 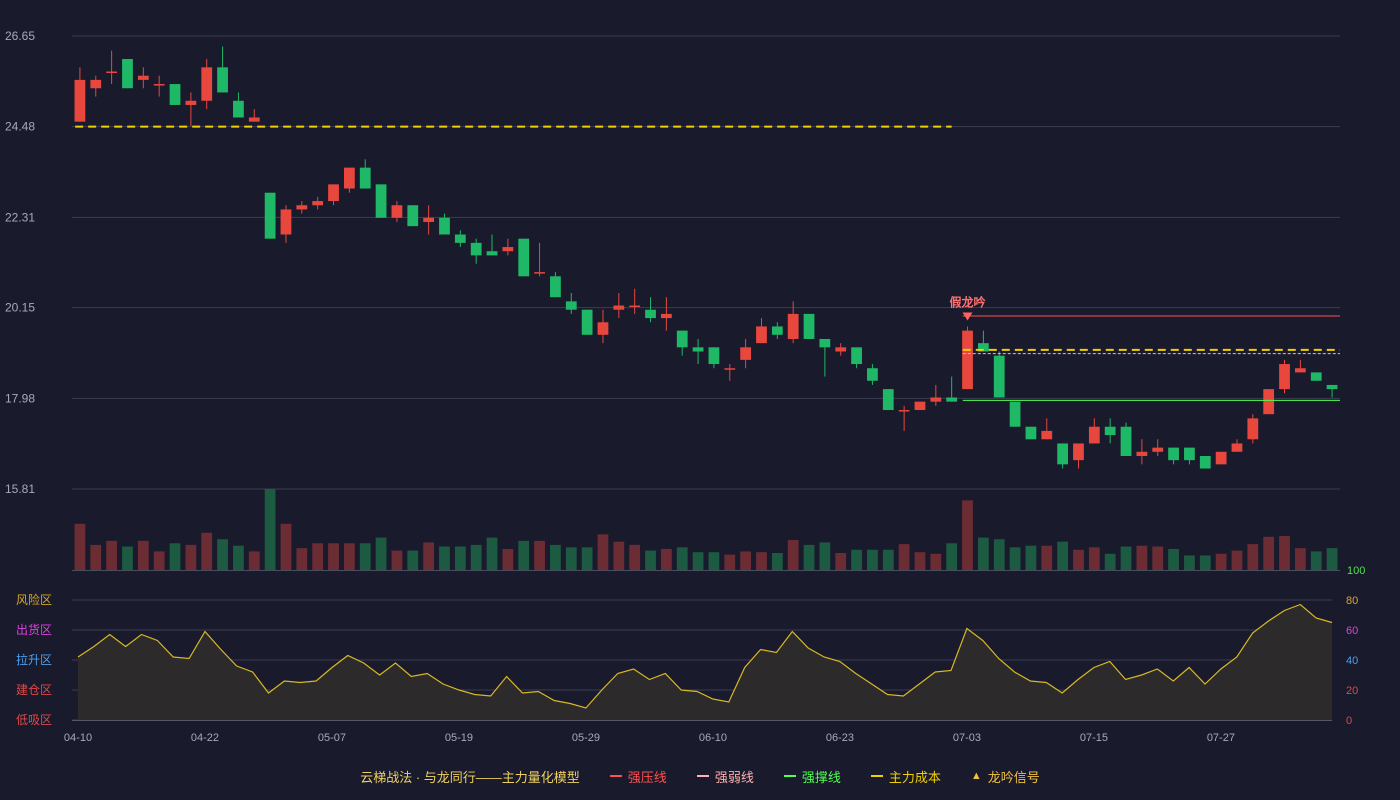 I want to click on signal-label: 假龙吟, so click(x=968, y=301).